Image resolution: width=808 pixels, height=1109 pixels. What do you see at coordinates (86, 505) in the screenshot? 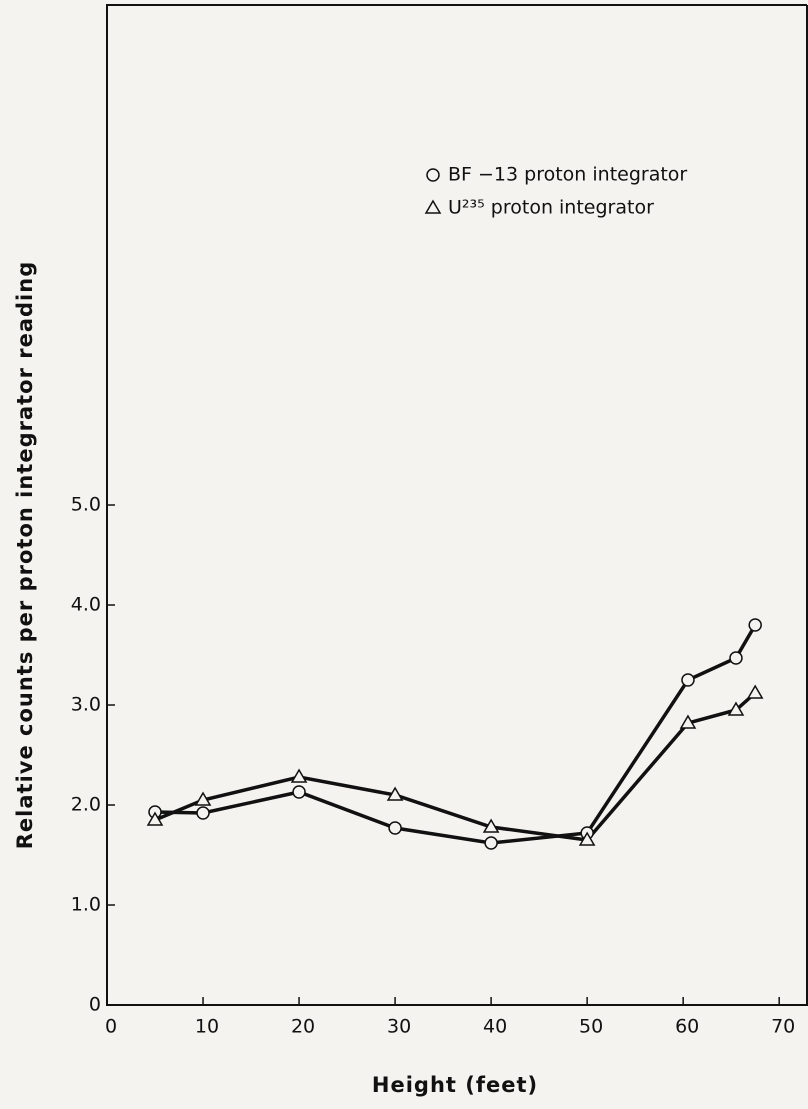
I see `y-tick-label: 5.0` at bounding box center [86, 505].